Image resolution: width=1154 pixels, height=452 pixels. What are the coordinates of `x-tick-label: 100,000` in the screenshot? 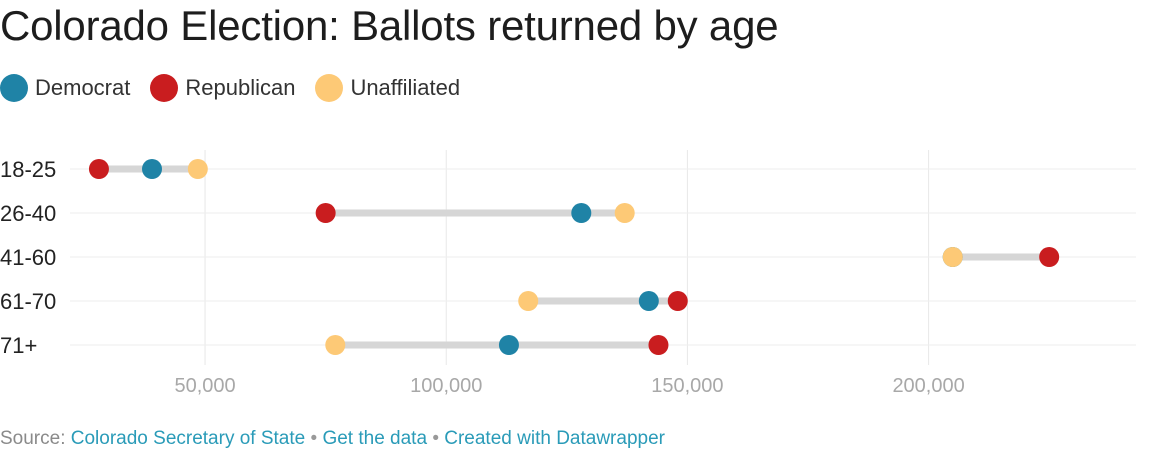 It's located at (446, 386).